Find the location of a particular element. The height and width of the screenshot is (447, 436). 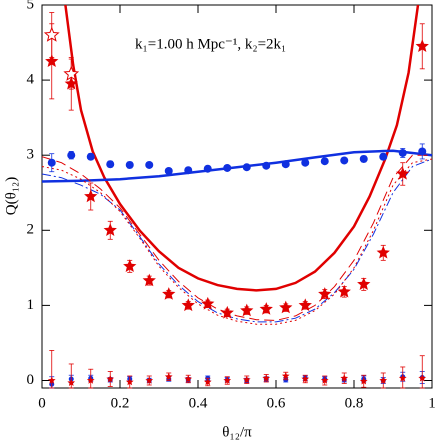

x-tick-label: 0.8 is located at coordinates (354, 403).